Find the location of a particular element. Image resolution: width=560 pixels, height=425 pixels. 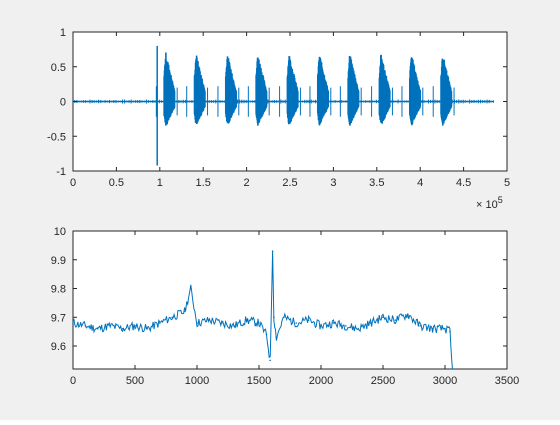

y-tick-label: 9.6 is located at coordinates (58, 347).